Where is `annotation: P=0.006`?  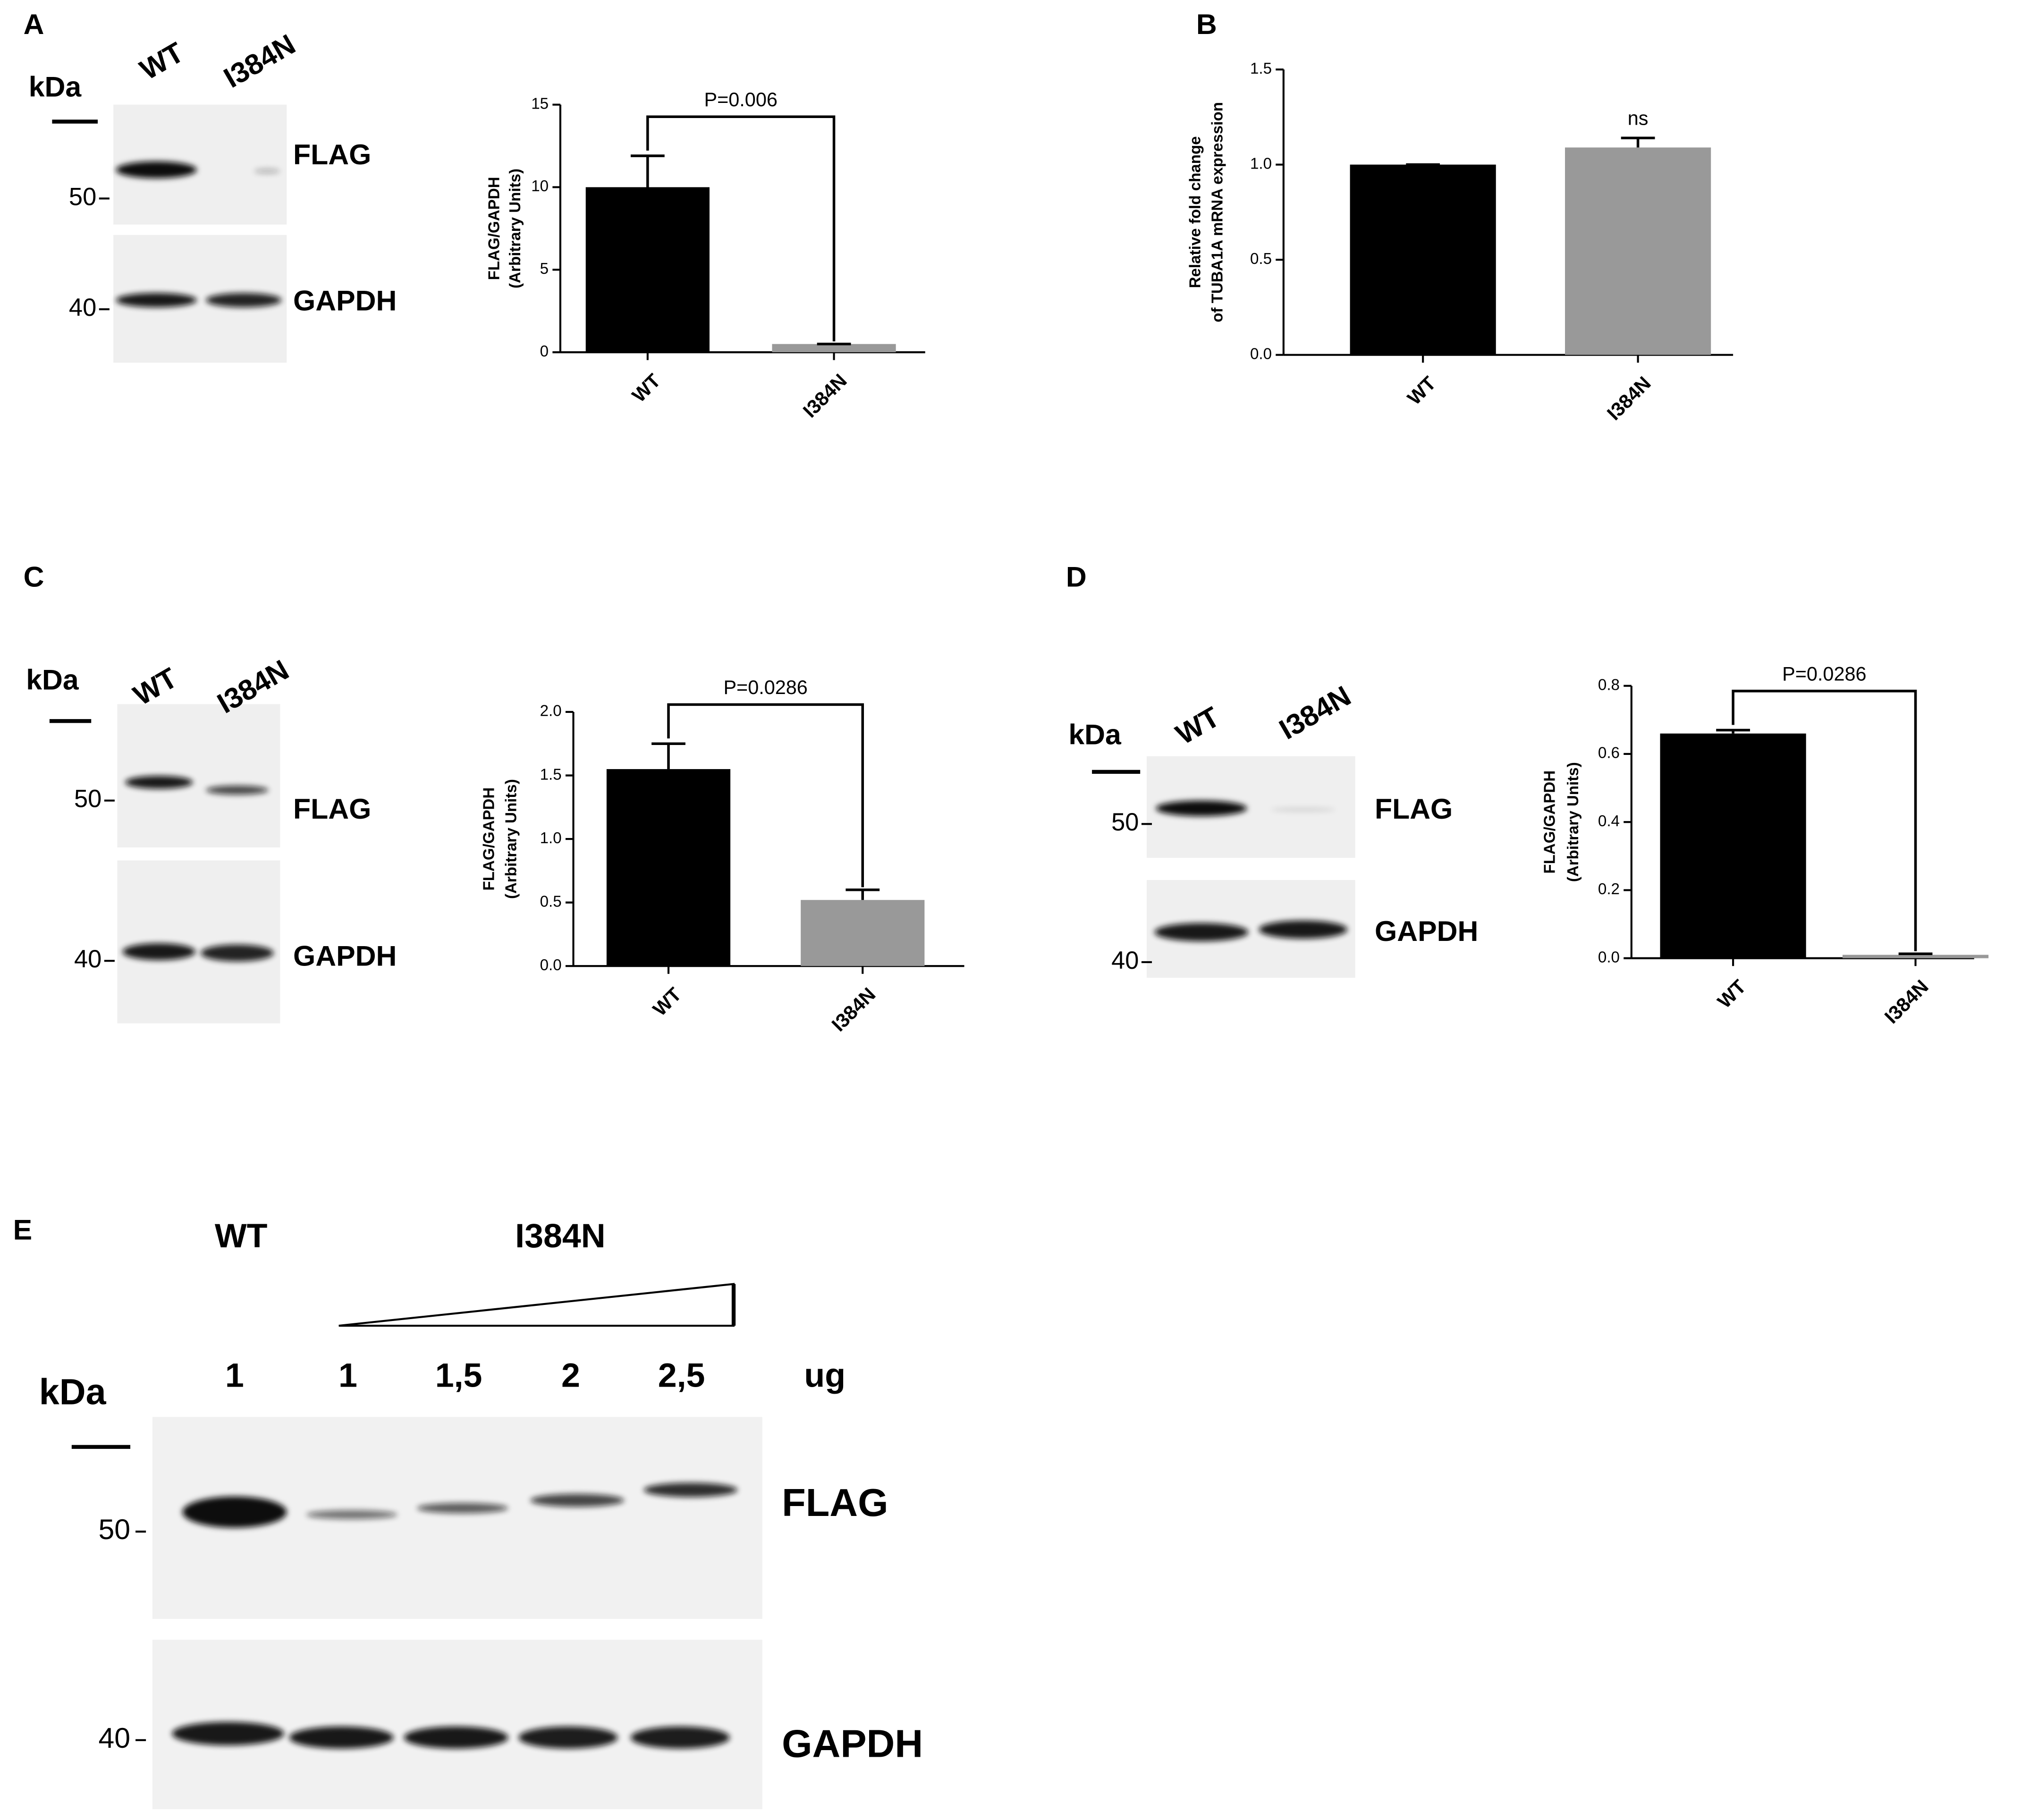
annotation: P=0.006 is located at coordinates (741, 99).